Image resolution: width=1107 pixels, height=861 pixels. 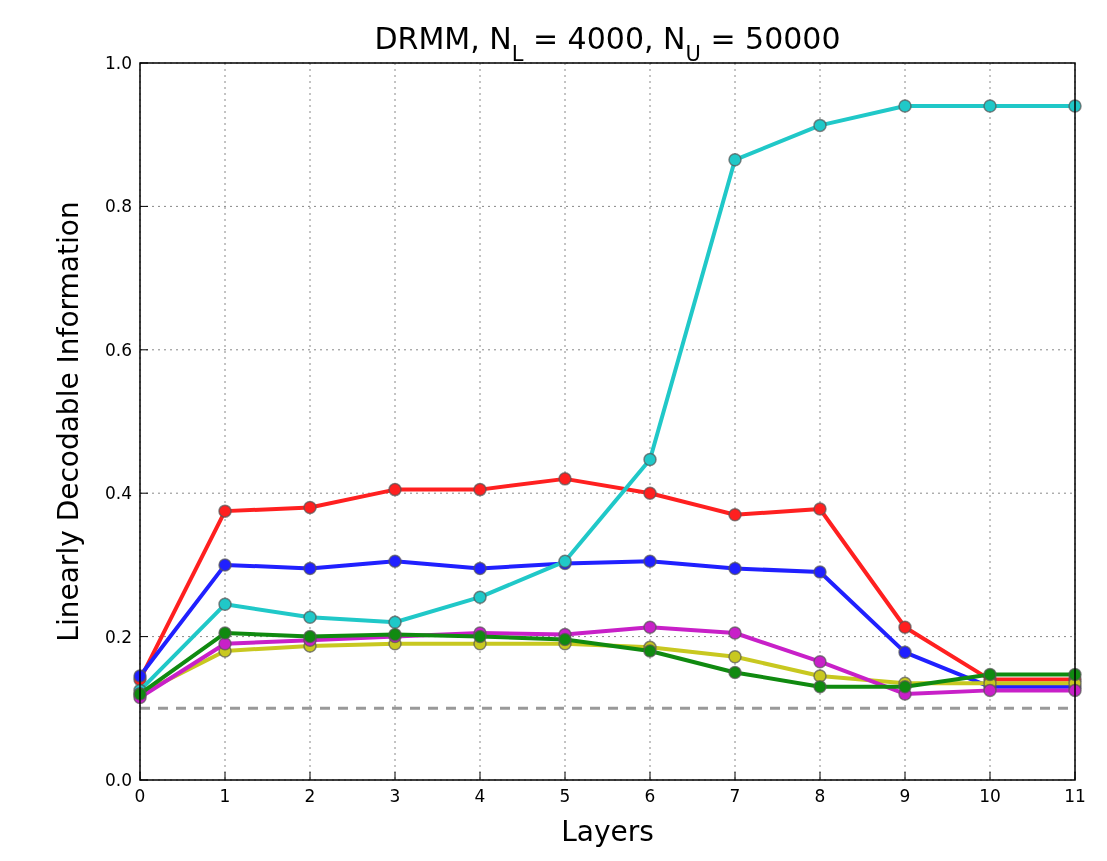 I want to click on x-tick-label: 1, so click(x=225, y=796).